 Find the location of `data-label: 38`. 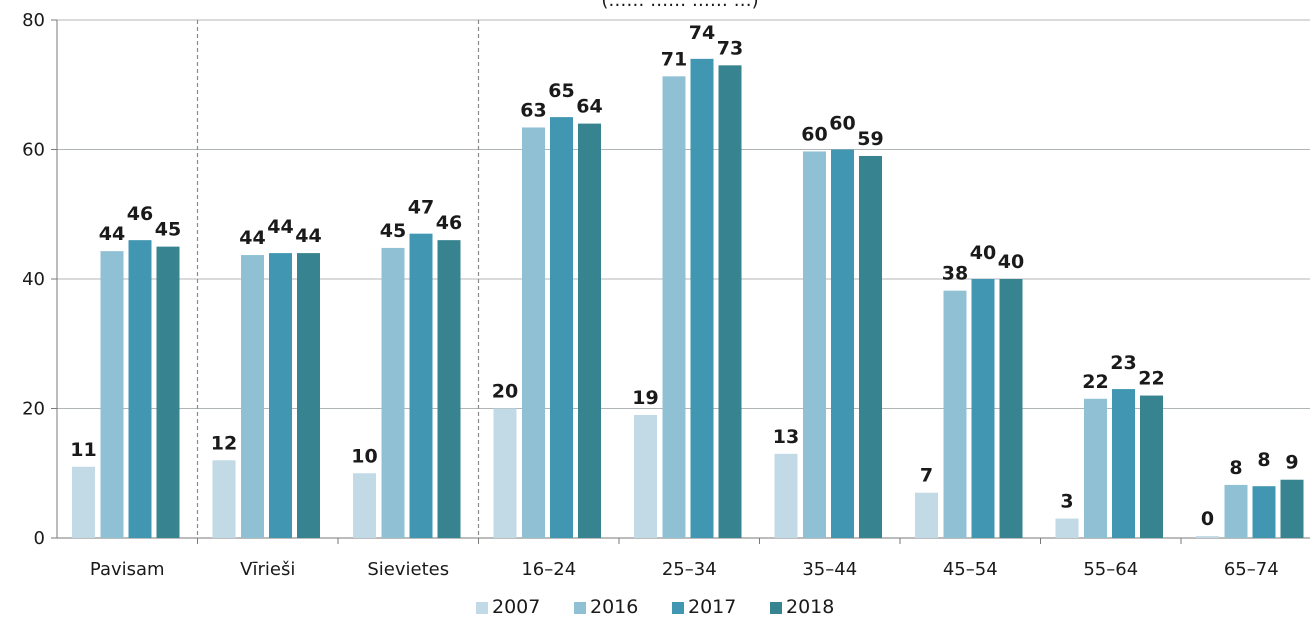

data-label: 38 is located at coordinates (955, 274).